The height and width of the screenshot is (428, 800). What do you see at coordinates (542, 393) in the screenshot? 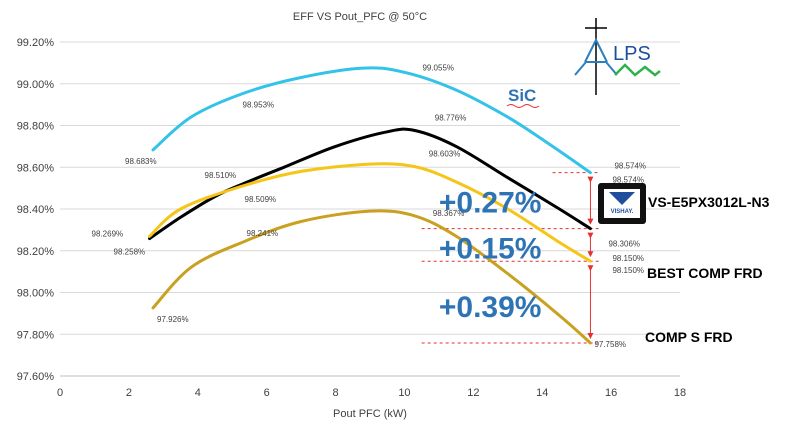
I see `x-tick-label: 14` at bounding box center [542, 393].